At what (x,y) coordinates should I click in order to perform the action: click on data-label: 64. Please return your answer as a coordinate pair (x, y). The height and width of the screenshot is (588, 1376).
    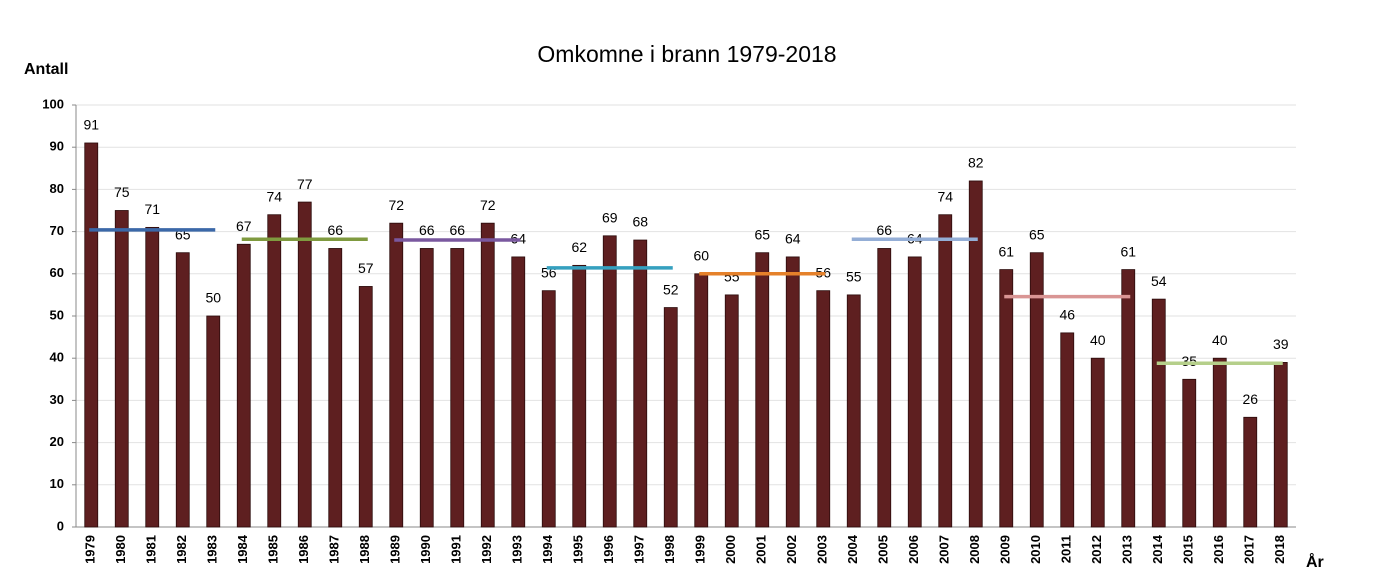
    Looking at the image, I should click on (793, 239).